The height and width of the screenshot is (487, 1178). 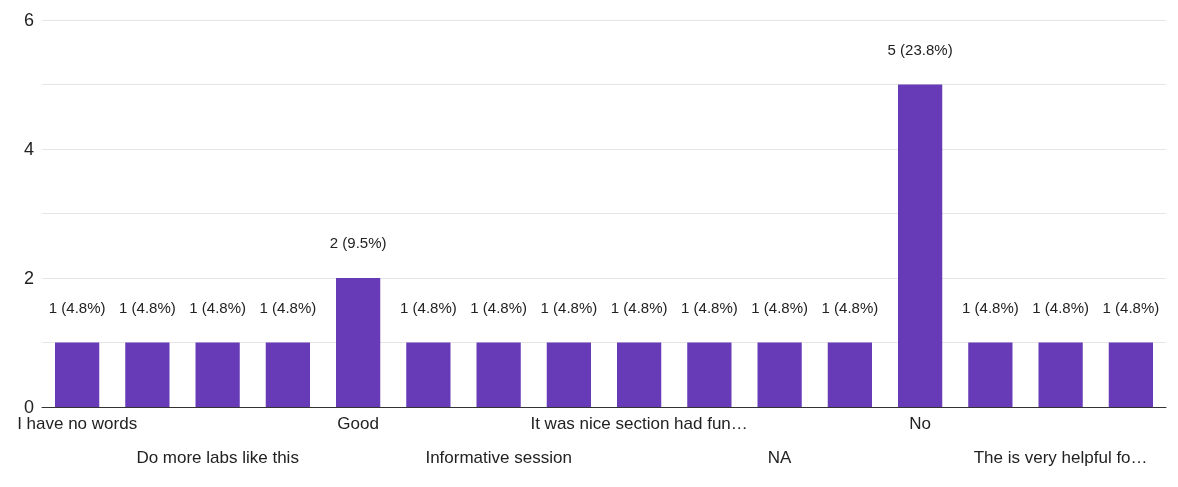 I want to click on y-tick-label: 6, so click(x=28, y=20).